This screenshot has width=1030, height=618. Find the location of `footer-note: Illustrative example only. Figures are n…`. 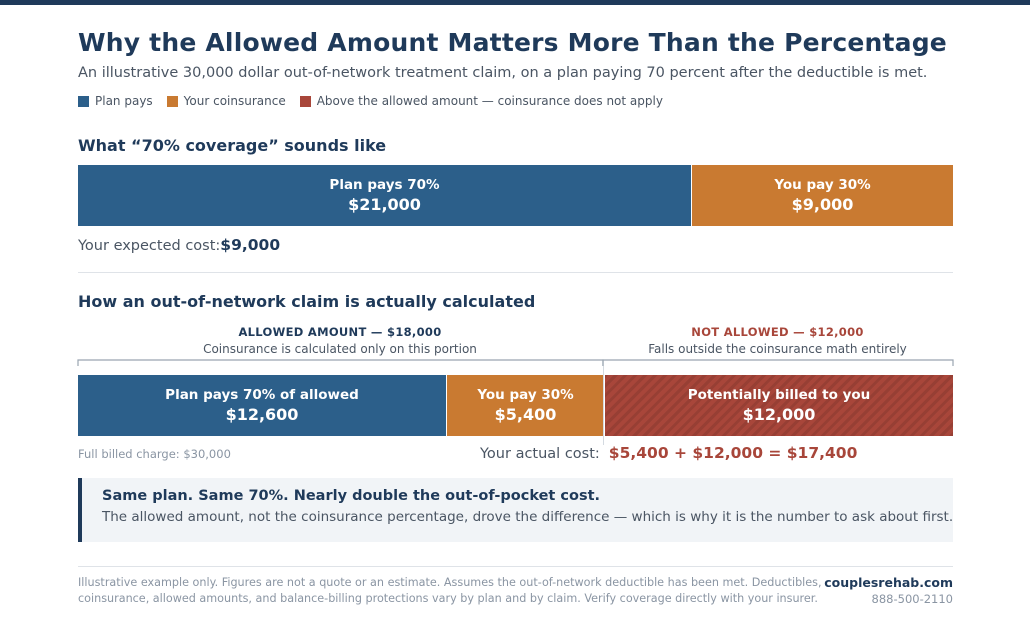

footer-note: Illustrative example only. Figures are n… is located at coordinates (450, 590).